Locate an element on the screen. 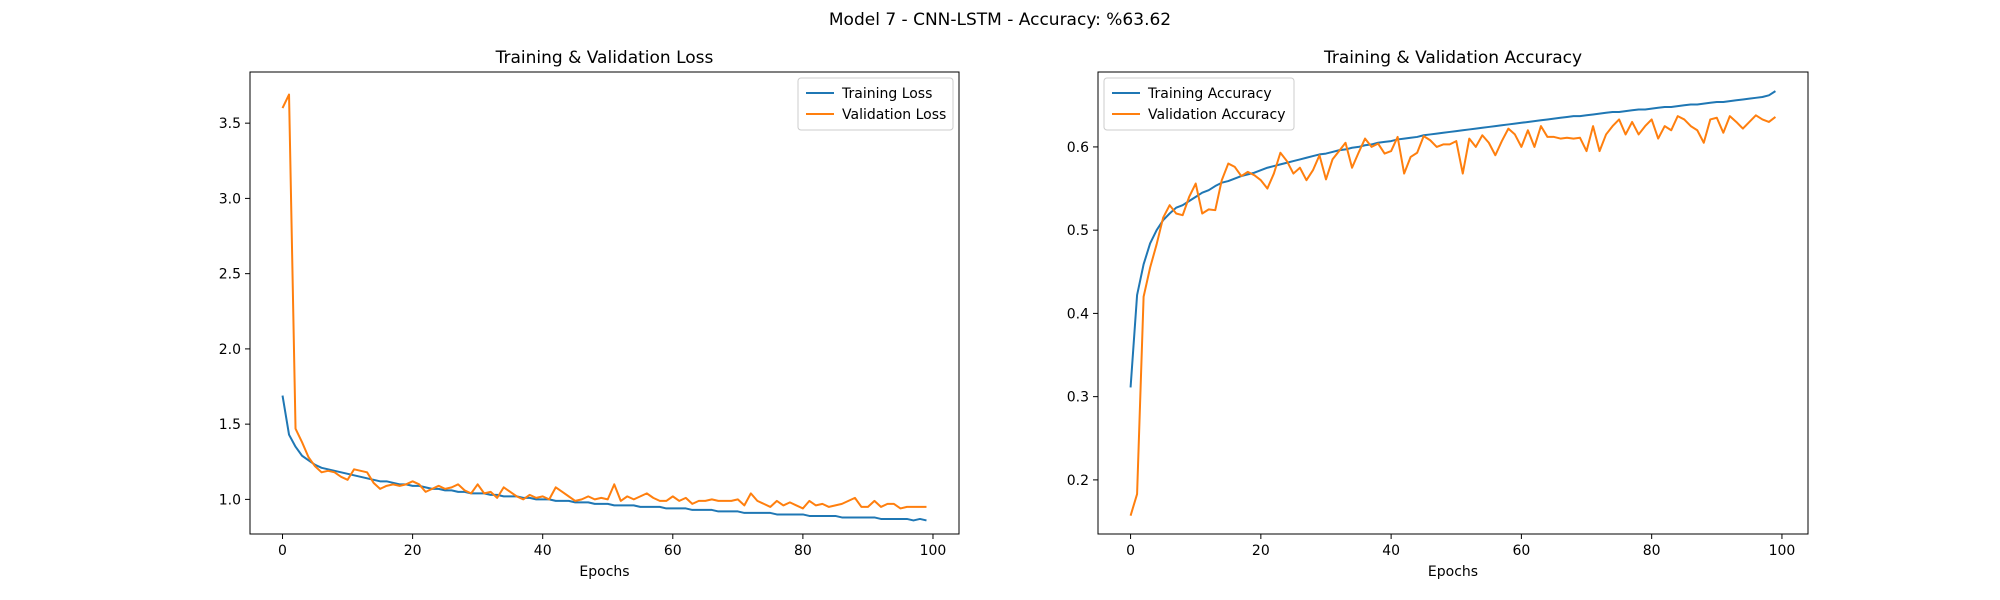 The height and width of the screenshot is (600, 2000). y-tick-label: 2.0 is located at coordinates (230, 350).